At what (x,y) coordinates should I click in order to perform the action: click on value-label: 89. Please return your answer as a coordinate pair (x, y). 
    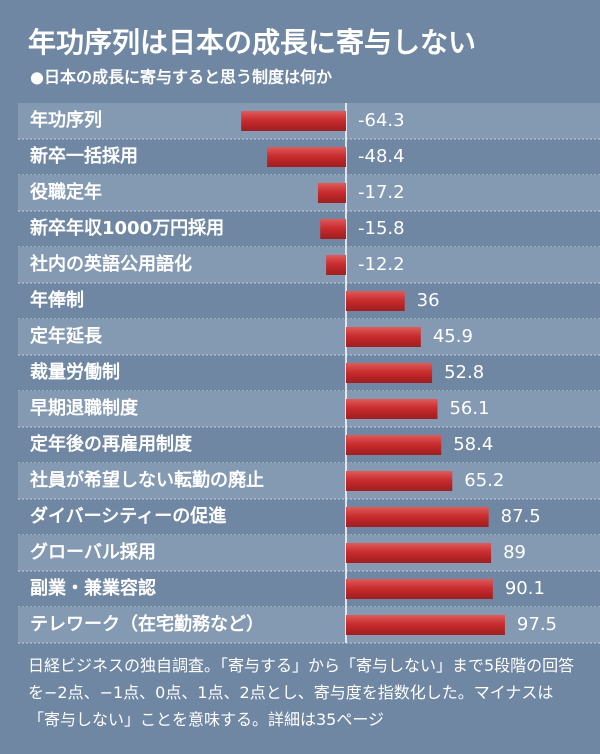
    Looking at the image, I should click on (514, 552).